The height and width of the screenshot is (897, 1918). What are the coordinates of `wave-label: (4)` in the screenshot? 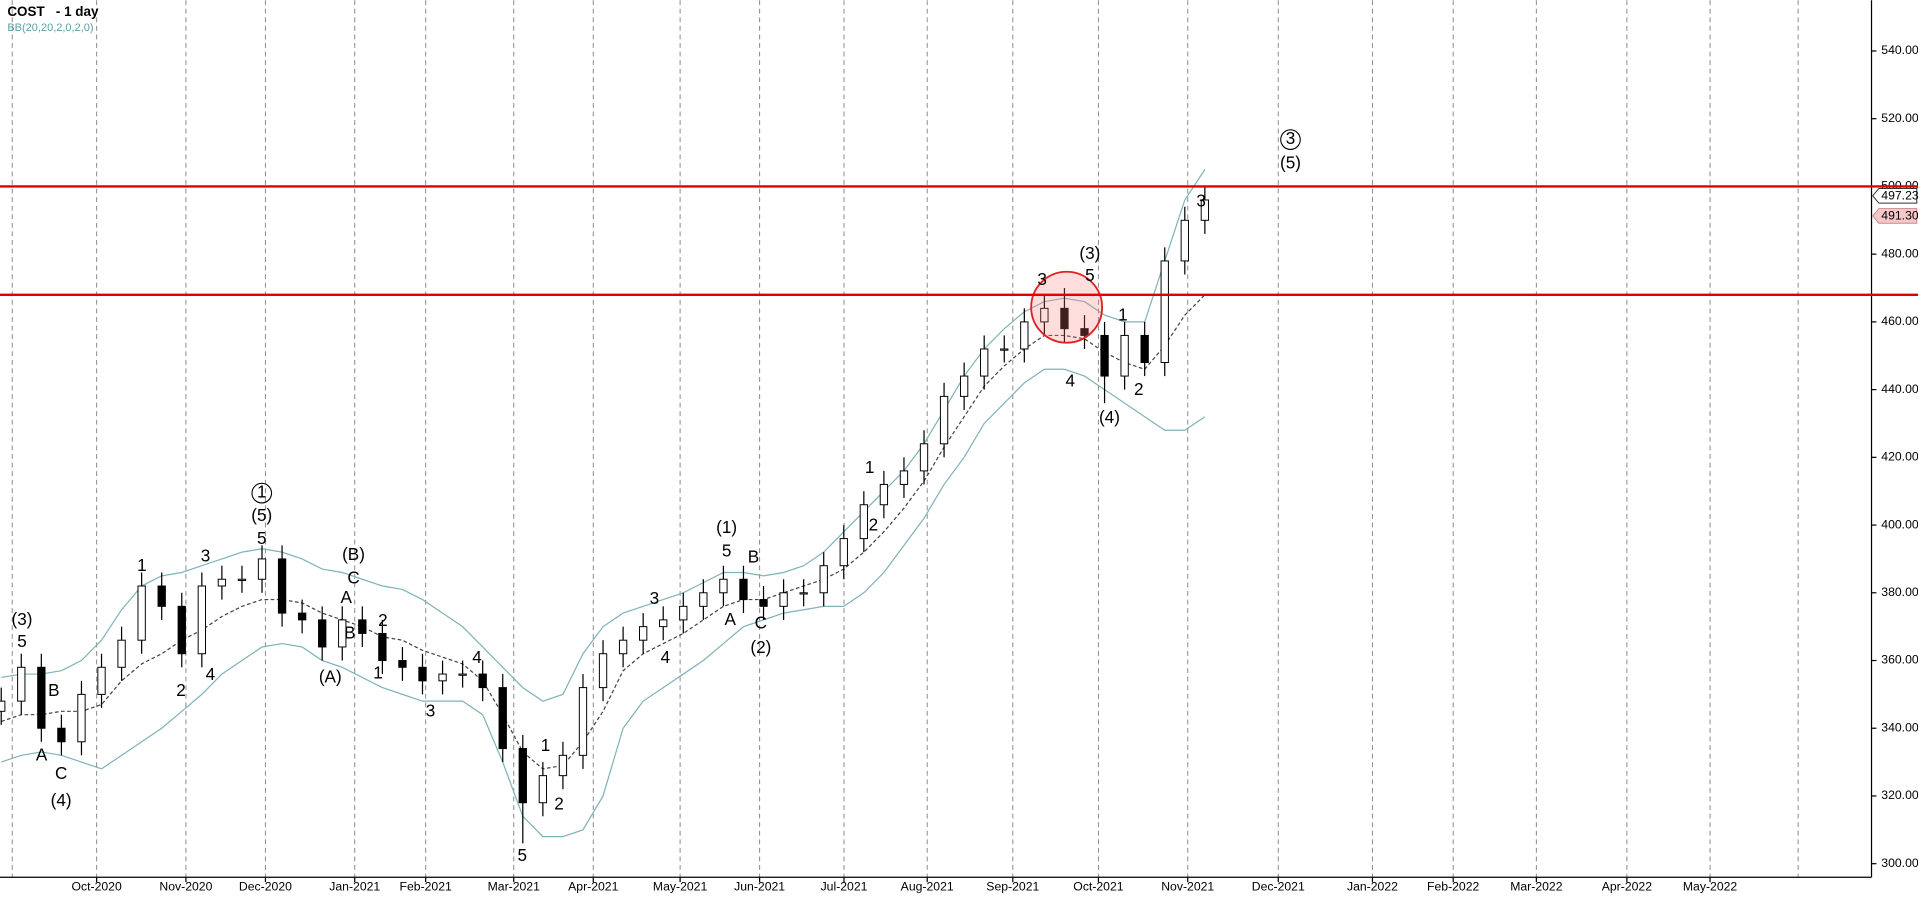 It's located at (61, 800).